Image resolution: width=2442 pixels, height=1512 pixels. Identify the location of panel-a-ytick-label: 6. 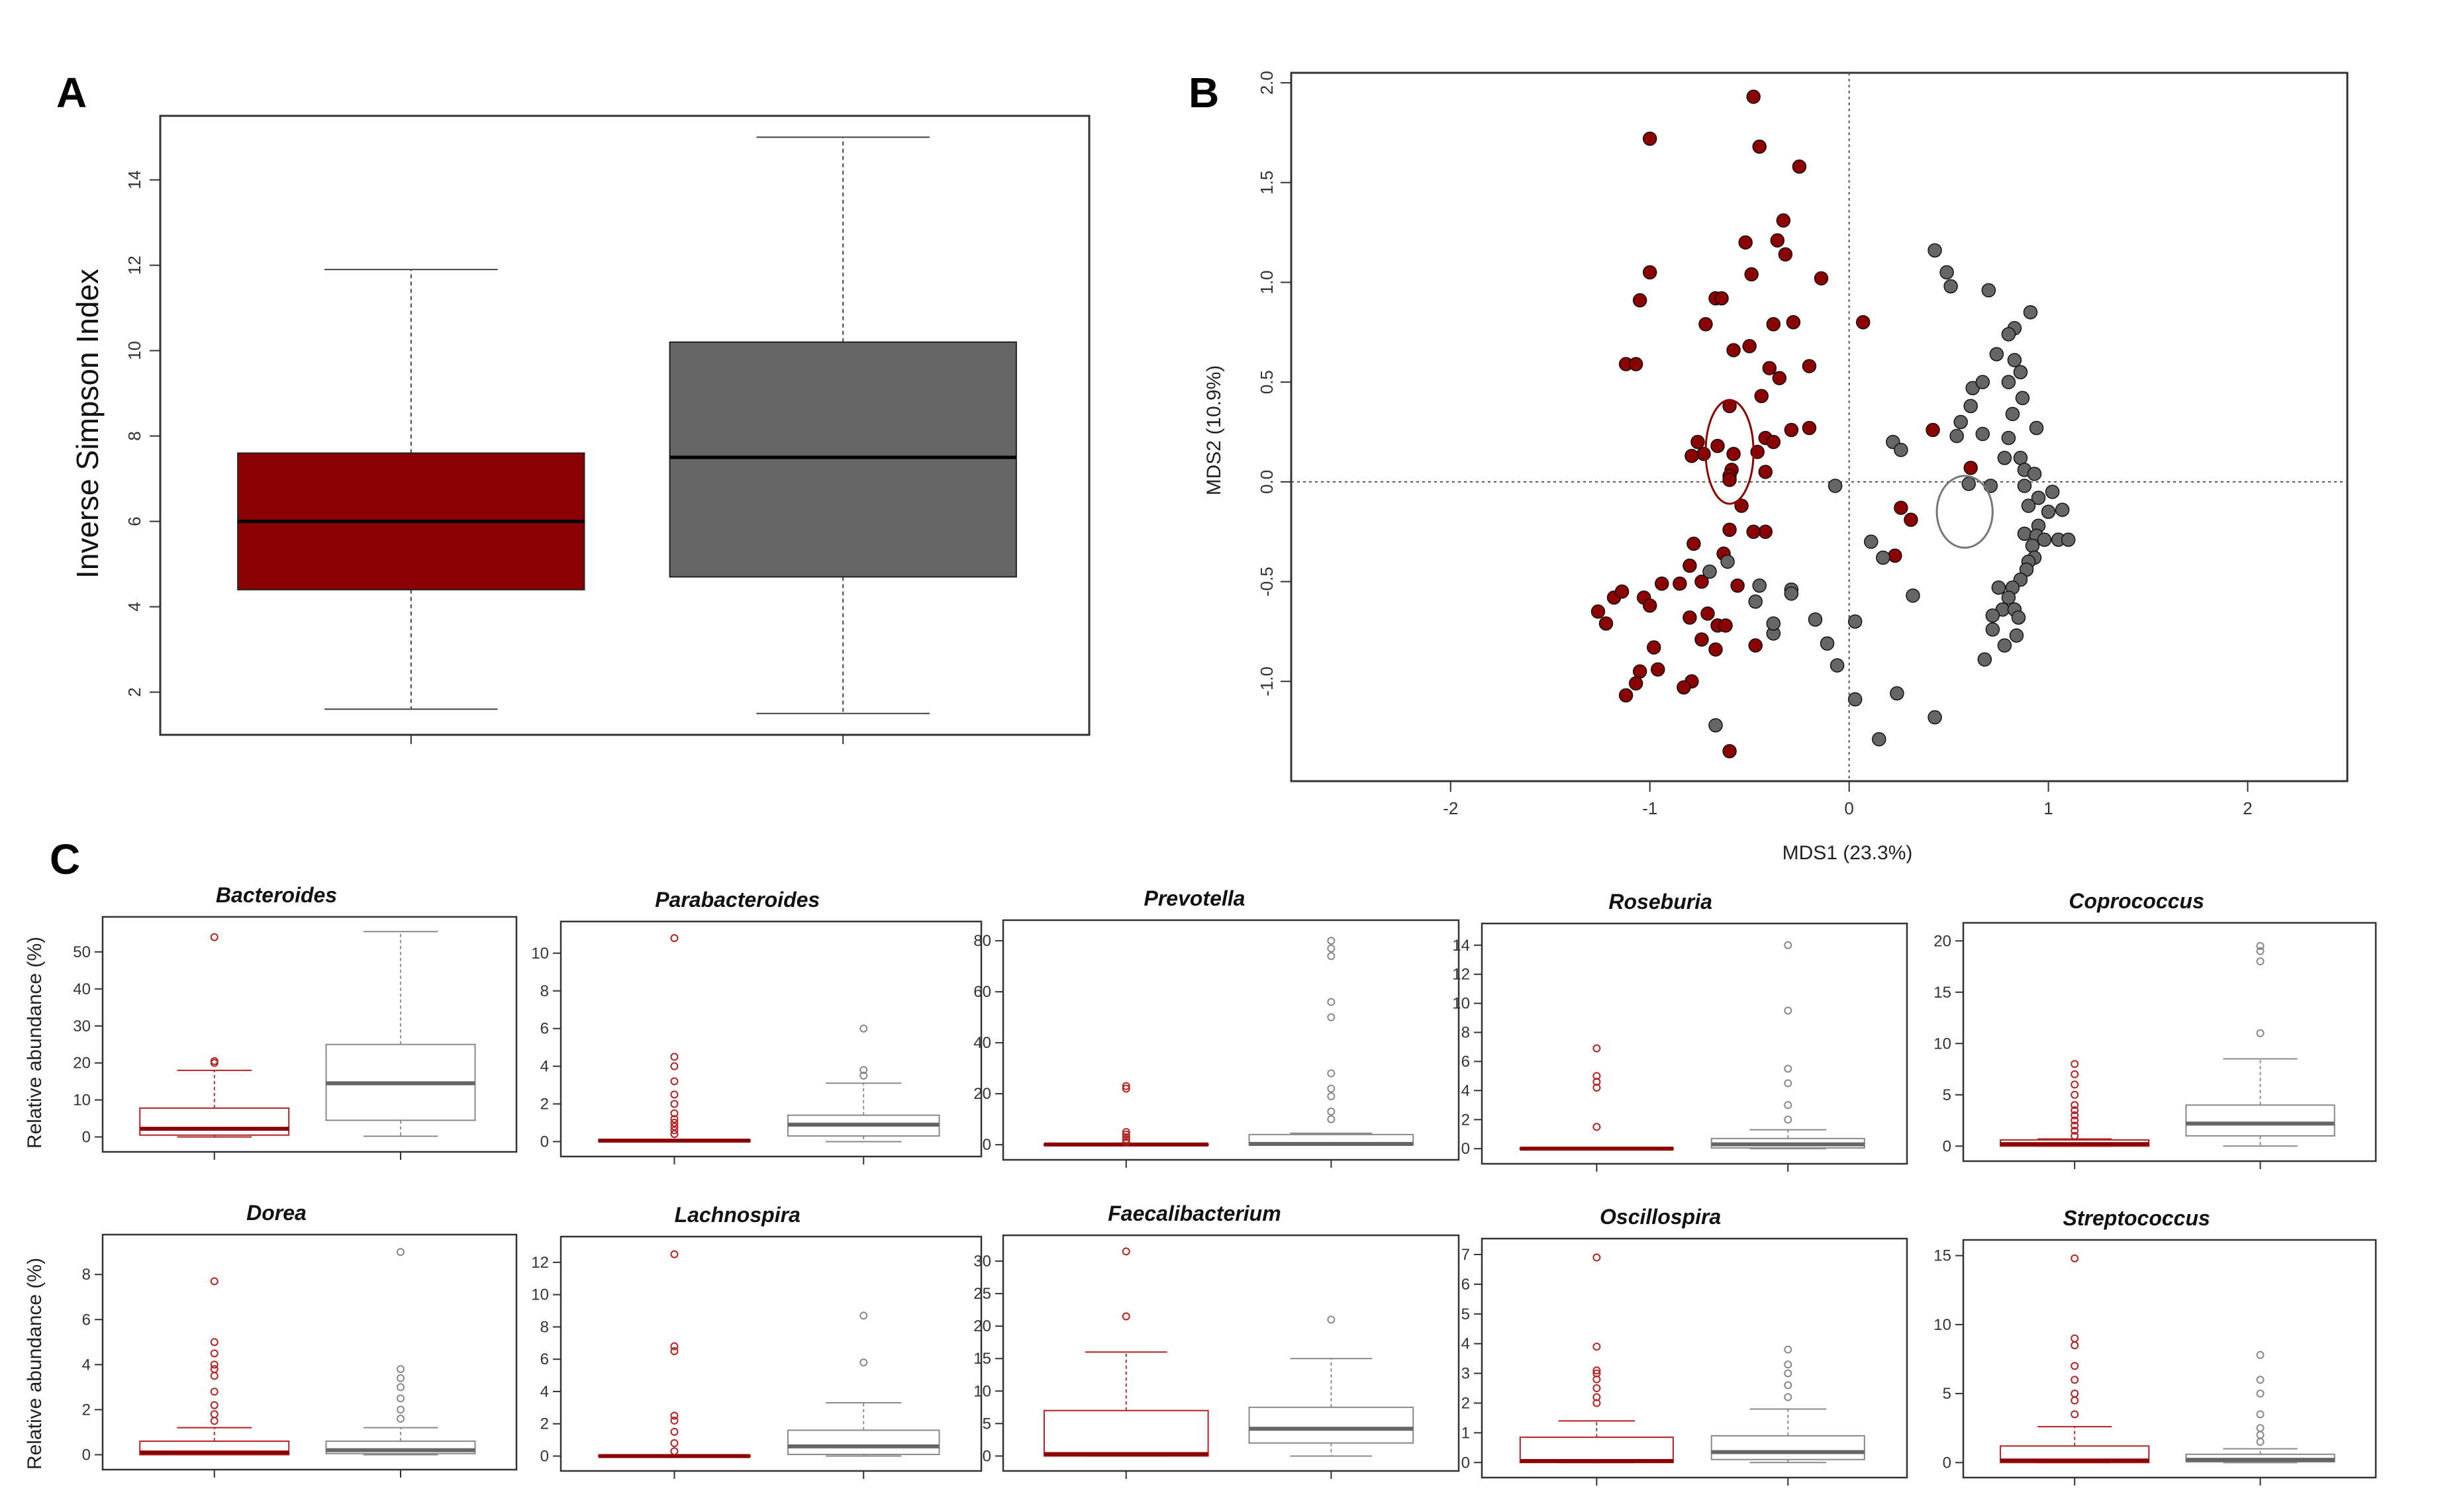
(134, 521).